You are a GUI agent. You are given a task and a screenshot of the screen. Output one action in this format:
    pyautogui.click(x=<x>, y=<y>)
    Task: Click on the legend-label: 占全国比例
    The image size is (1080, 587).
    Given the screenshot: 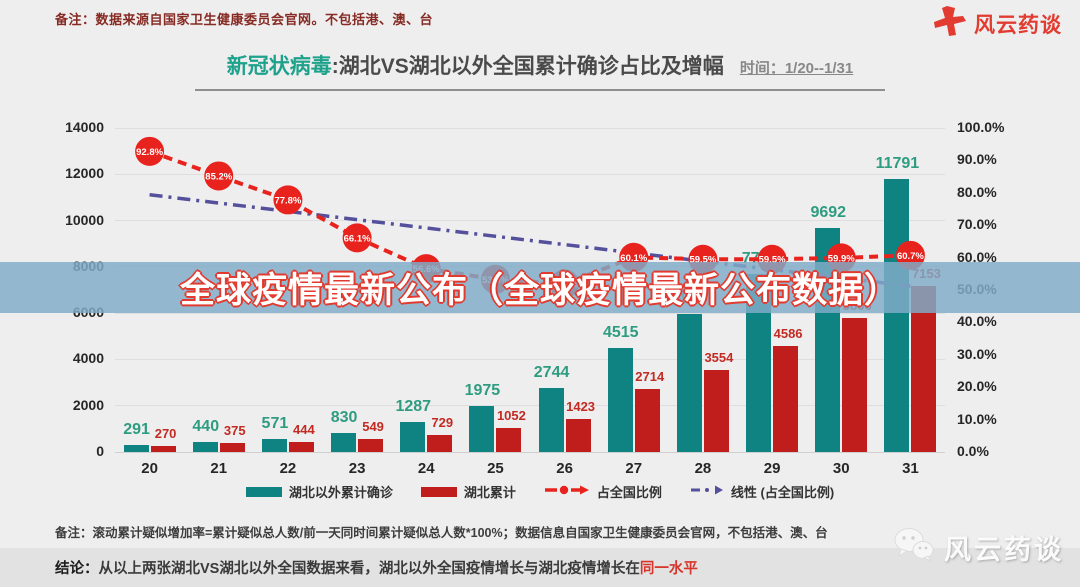 What is the action you would take?
    pyautogui.click(x=629, y=492)
    